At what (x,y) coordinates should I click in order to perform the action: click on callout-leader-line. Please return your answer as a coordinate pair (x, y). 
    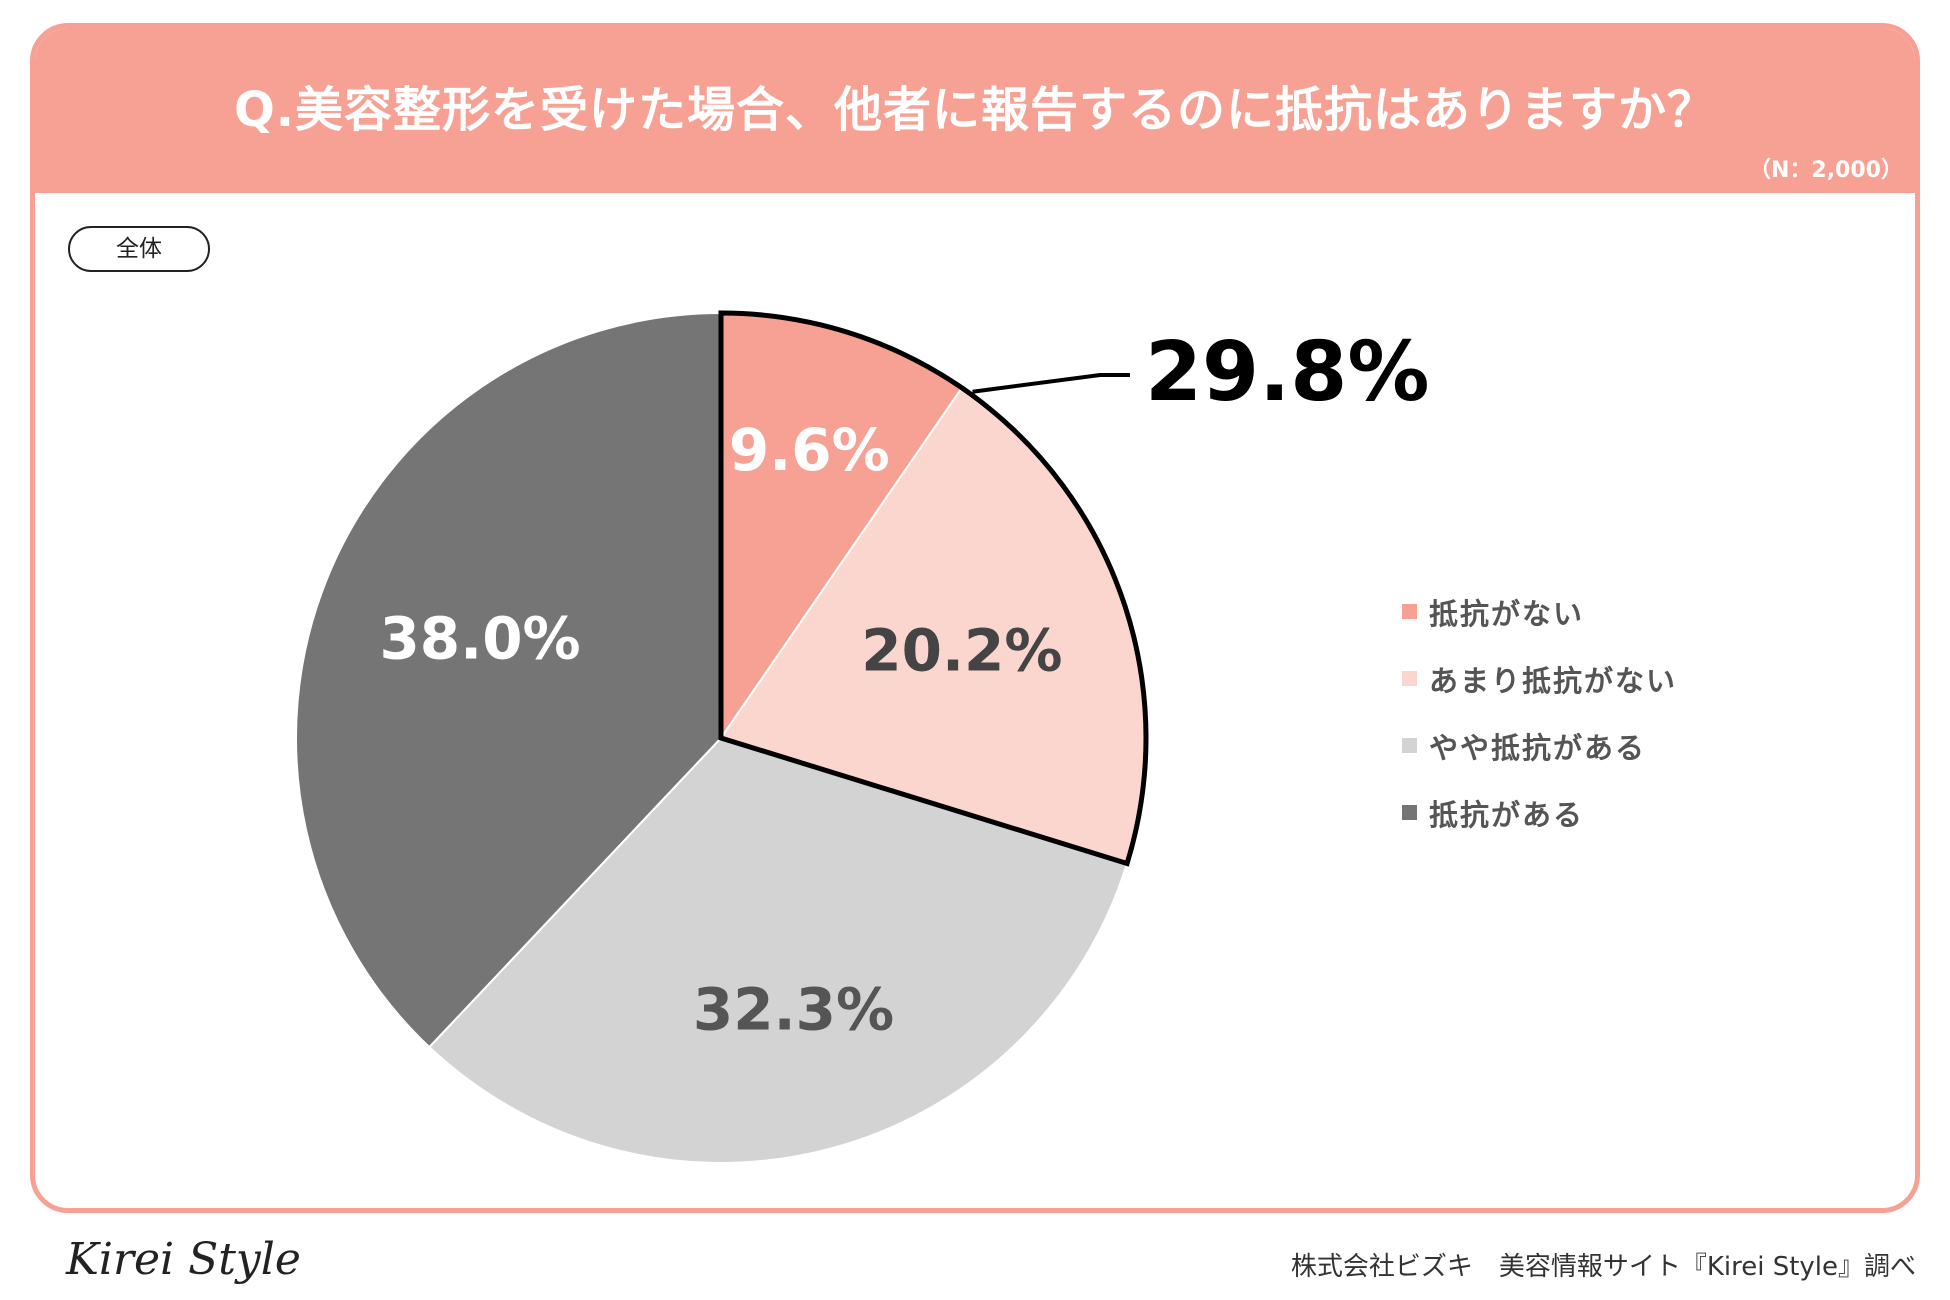
    Looking at the image, I should click on (1051, 383).